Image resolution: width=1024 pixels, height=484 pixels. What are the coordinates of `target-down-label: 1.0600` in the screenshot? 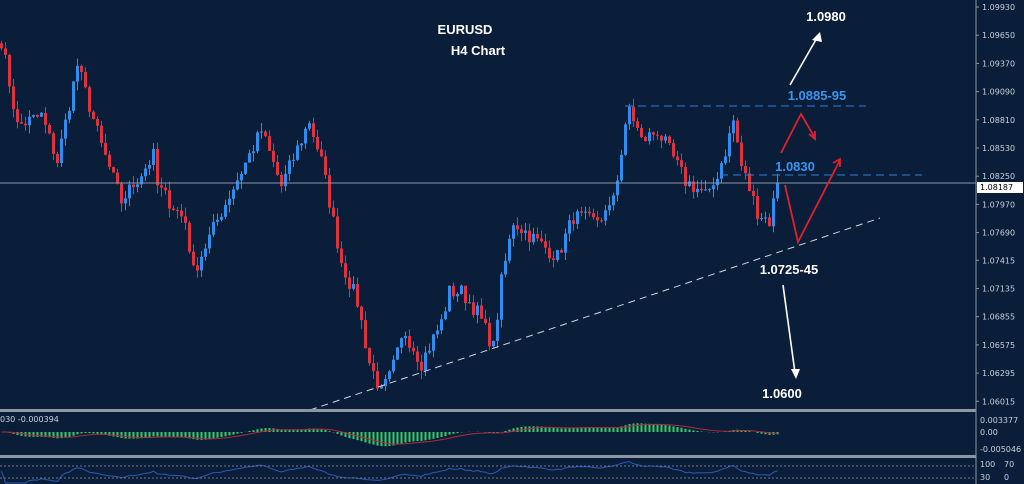 It's located at (782, 393).